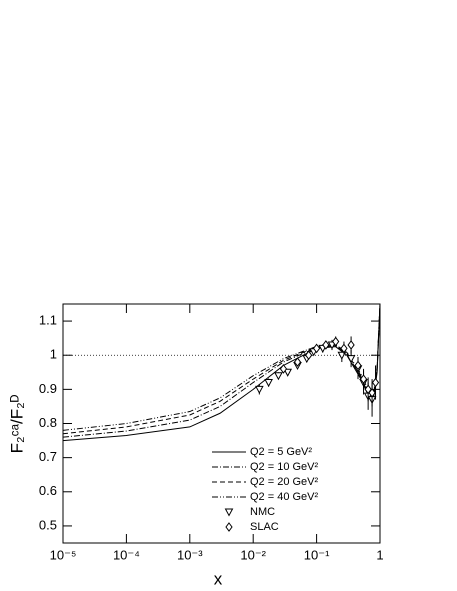 The width and height of the screenshot is (457, 591). I want to click on legend-label: SLAC, so click(264, 527).